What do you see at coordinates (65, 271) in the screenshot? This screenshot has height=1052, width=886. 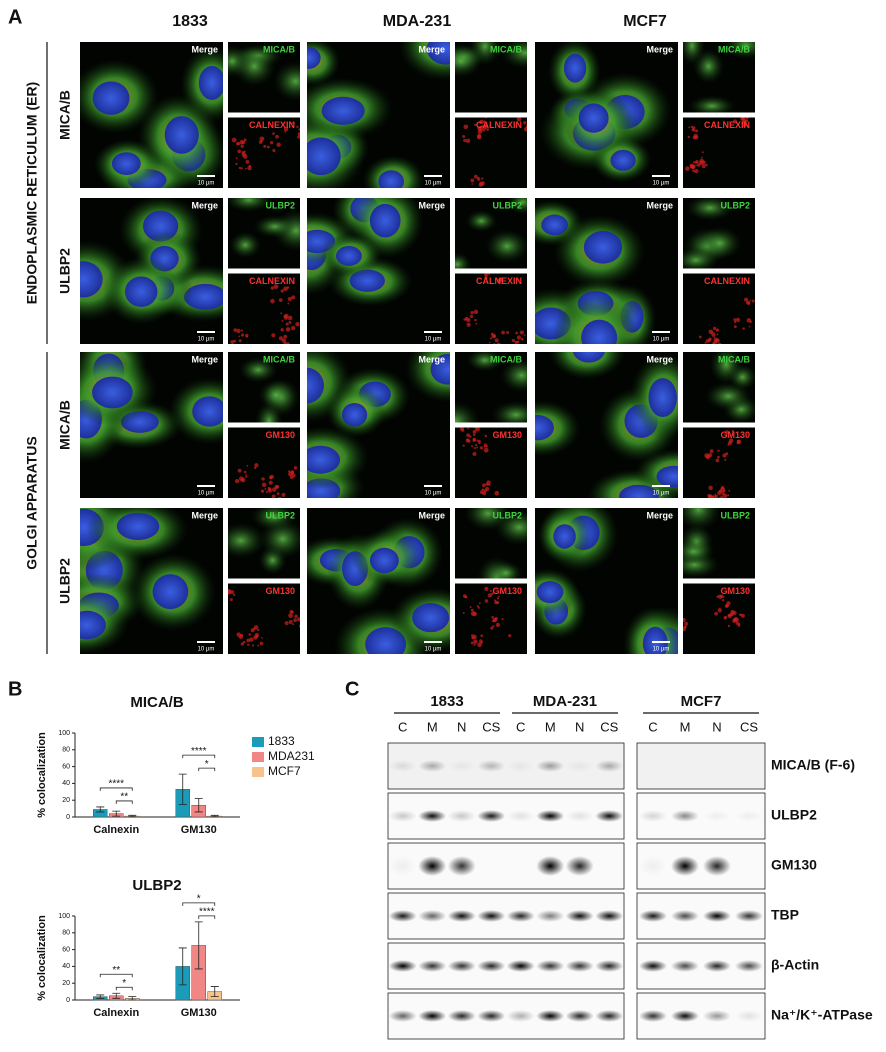 I see `row-label: ULBP2` at bounding box center [65, 271].